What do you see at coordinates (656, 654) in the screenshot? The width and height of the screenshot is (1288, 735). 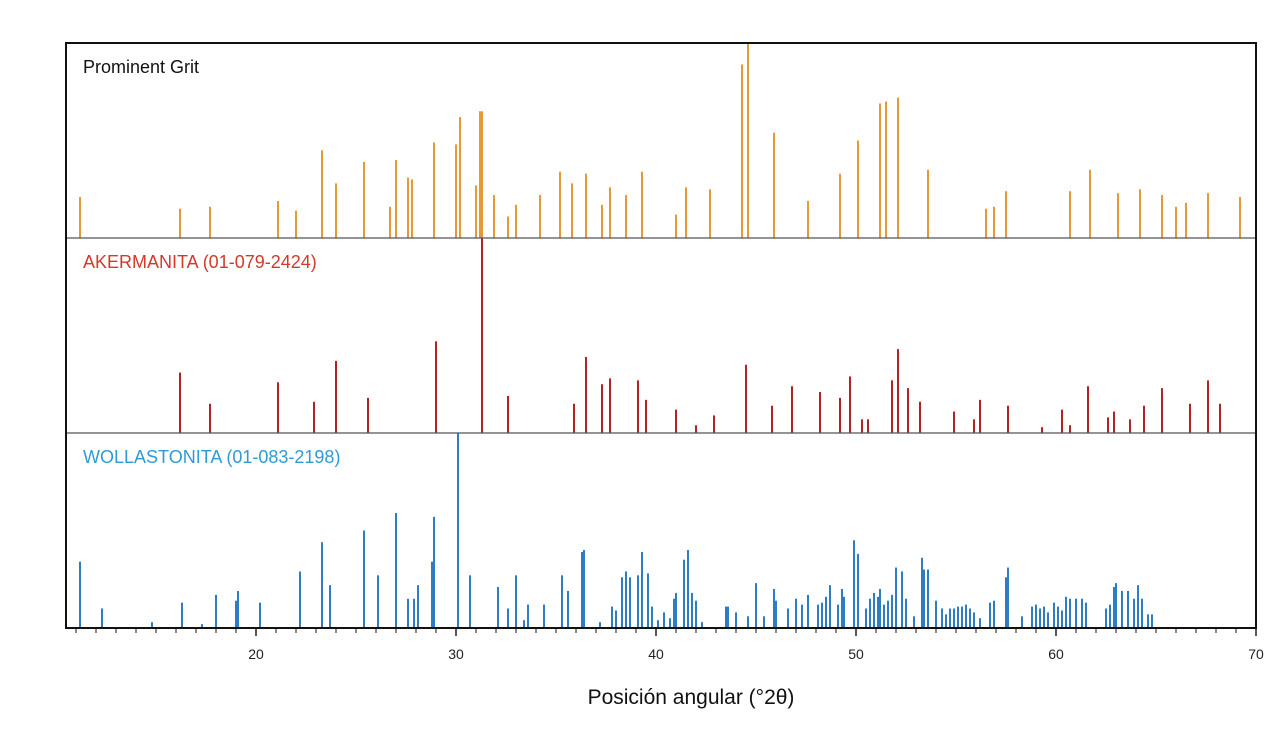 I see `x-tick-label: 40` at bounding box center [656, 654].